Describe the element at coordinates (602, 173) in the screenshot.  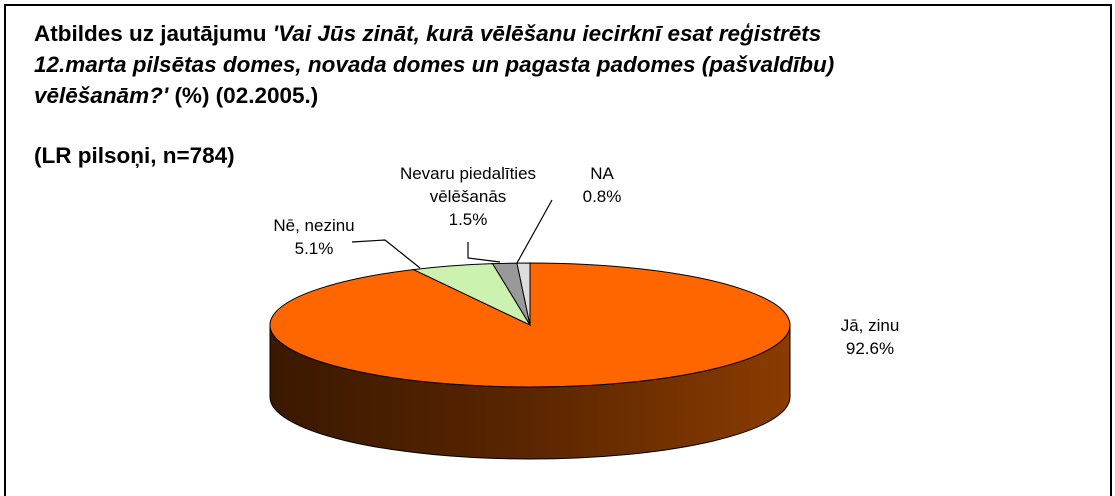
I see `slice-name: NA` at that location.